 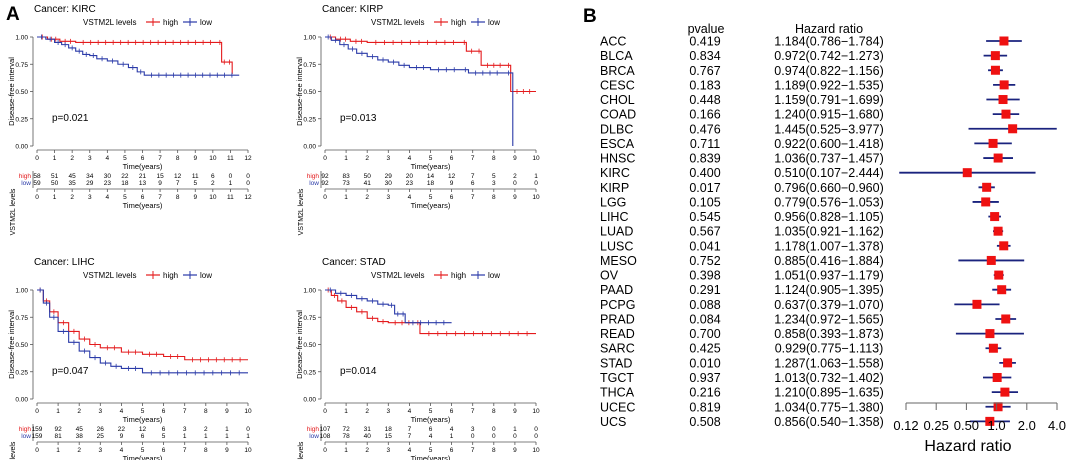 I want to click on risk-label-high: high, so click(x=313, y=429).